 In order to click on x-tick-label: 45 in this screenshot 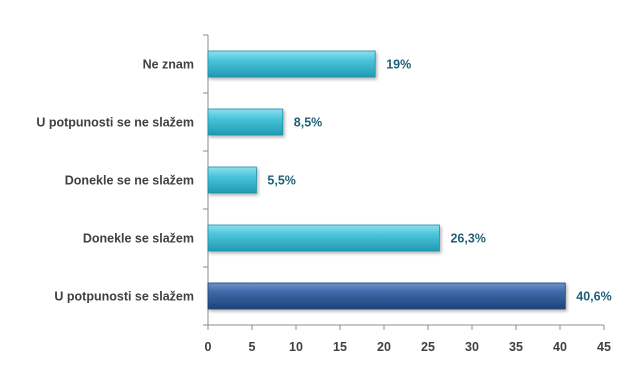, I will do `click(604, 347)`.